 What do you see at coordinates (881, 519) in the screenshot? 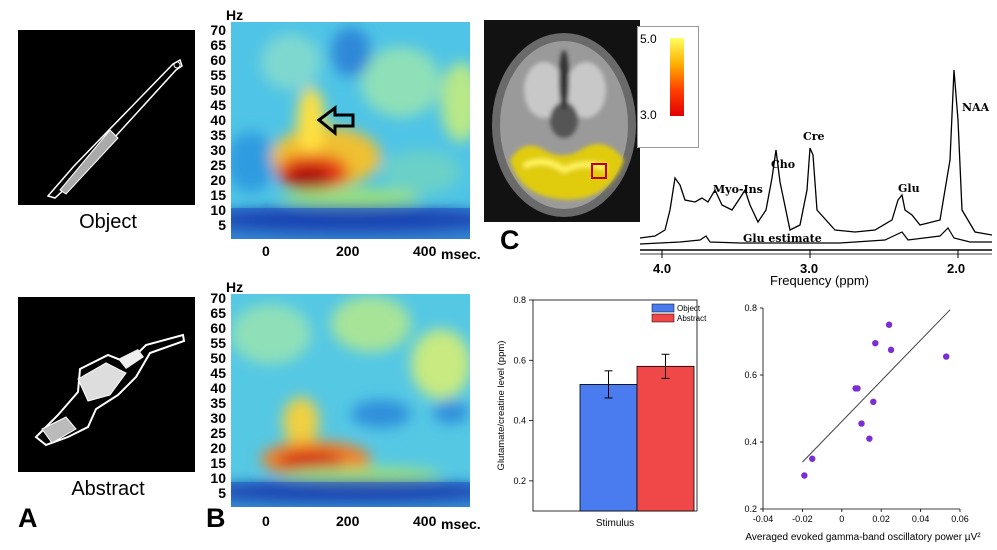
I see `x-tick-label: 0.02` at bounding box center [881, 519].